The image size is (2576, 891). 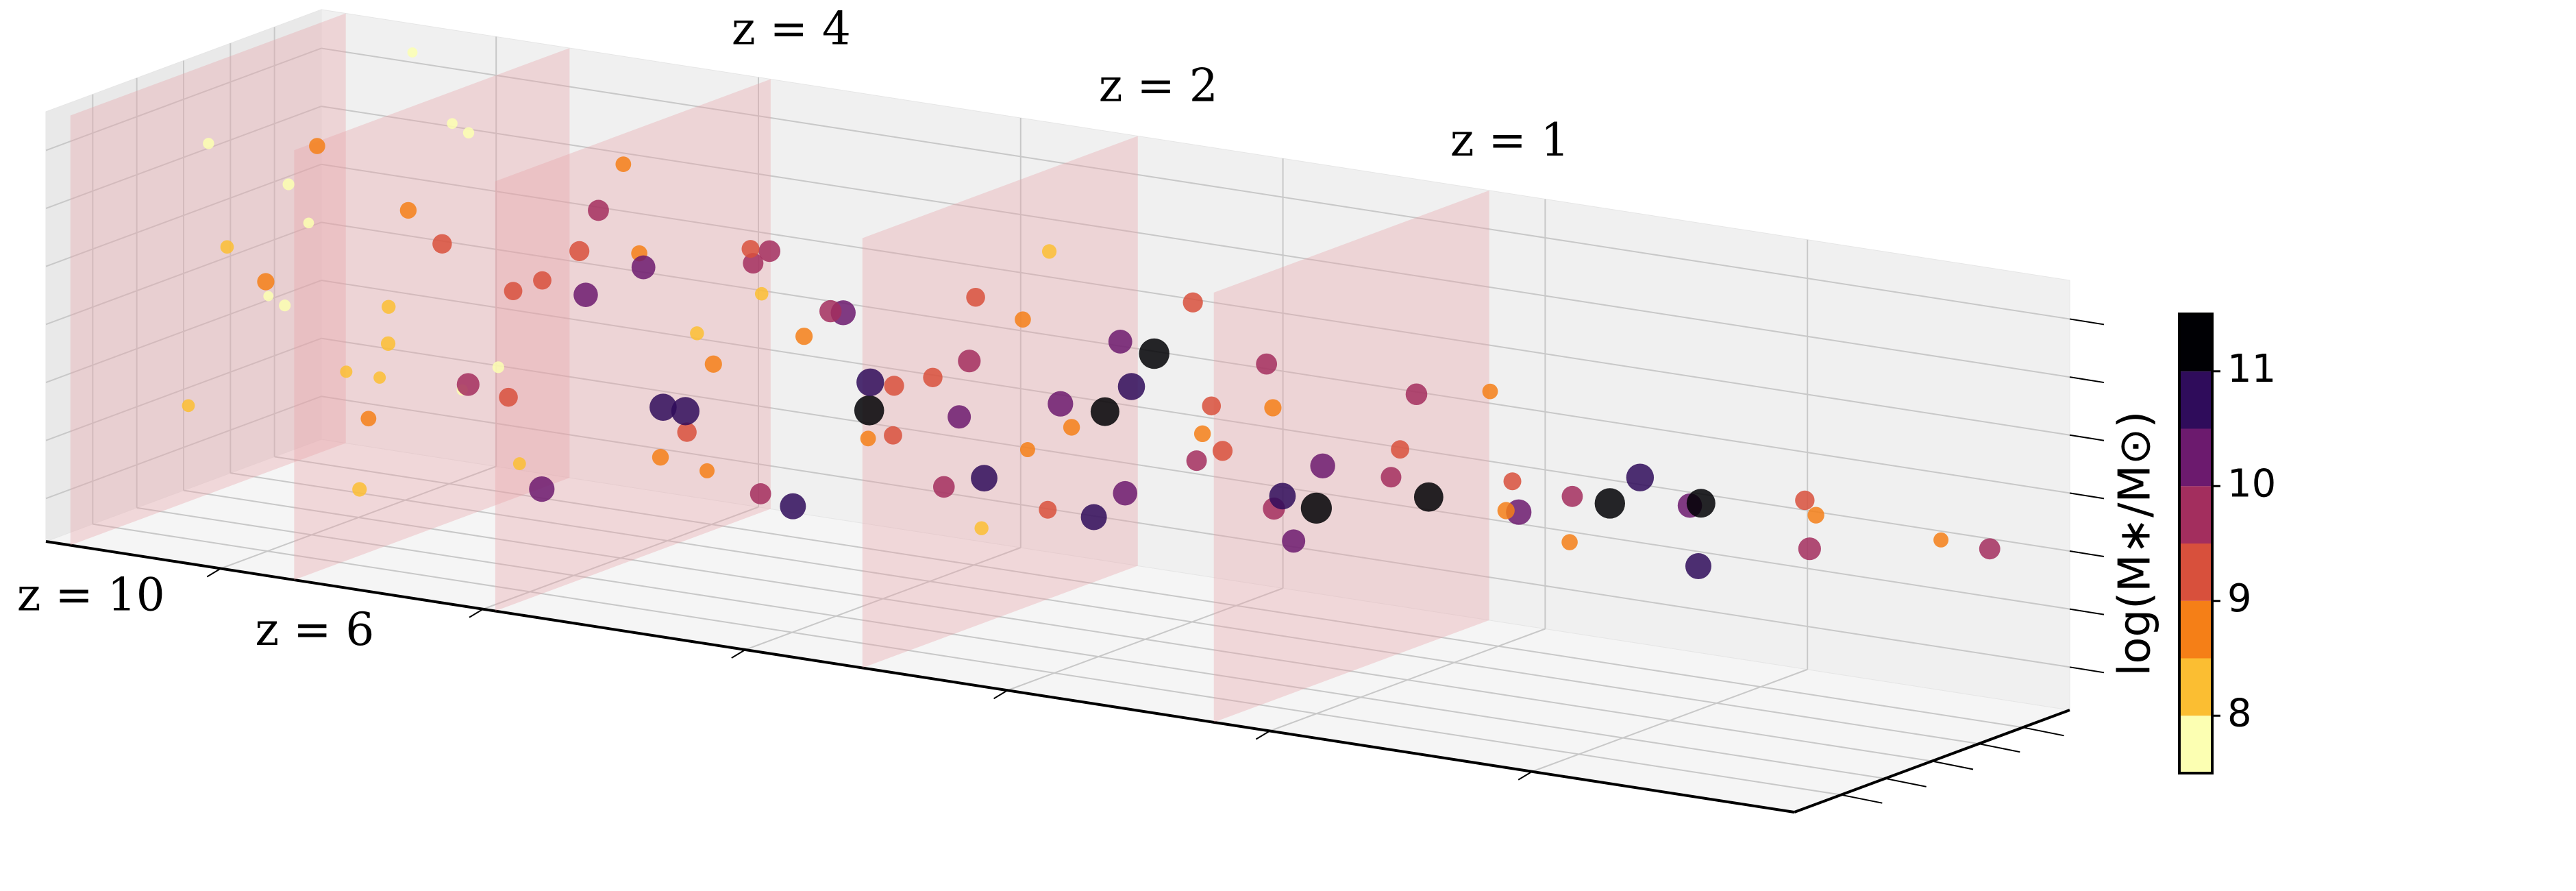 What do you see at coordinates (314, 629) in the screenshot?
I see `plane-label: z = 6` at bounding box center [314, 629].